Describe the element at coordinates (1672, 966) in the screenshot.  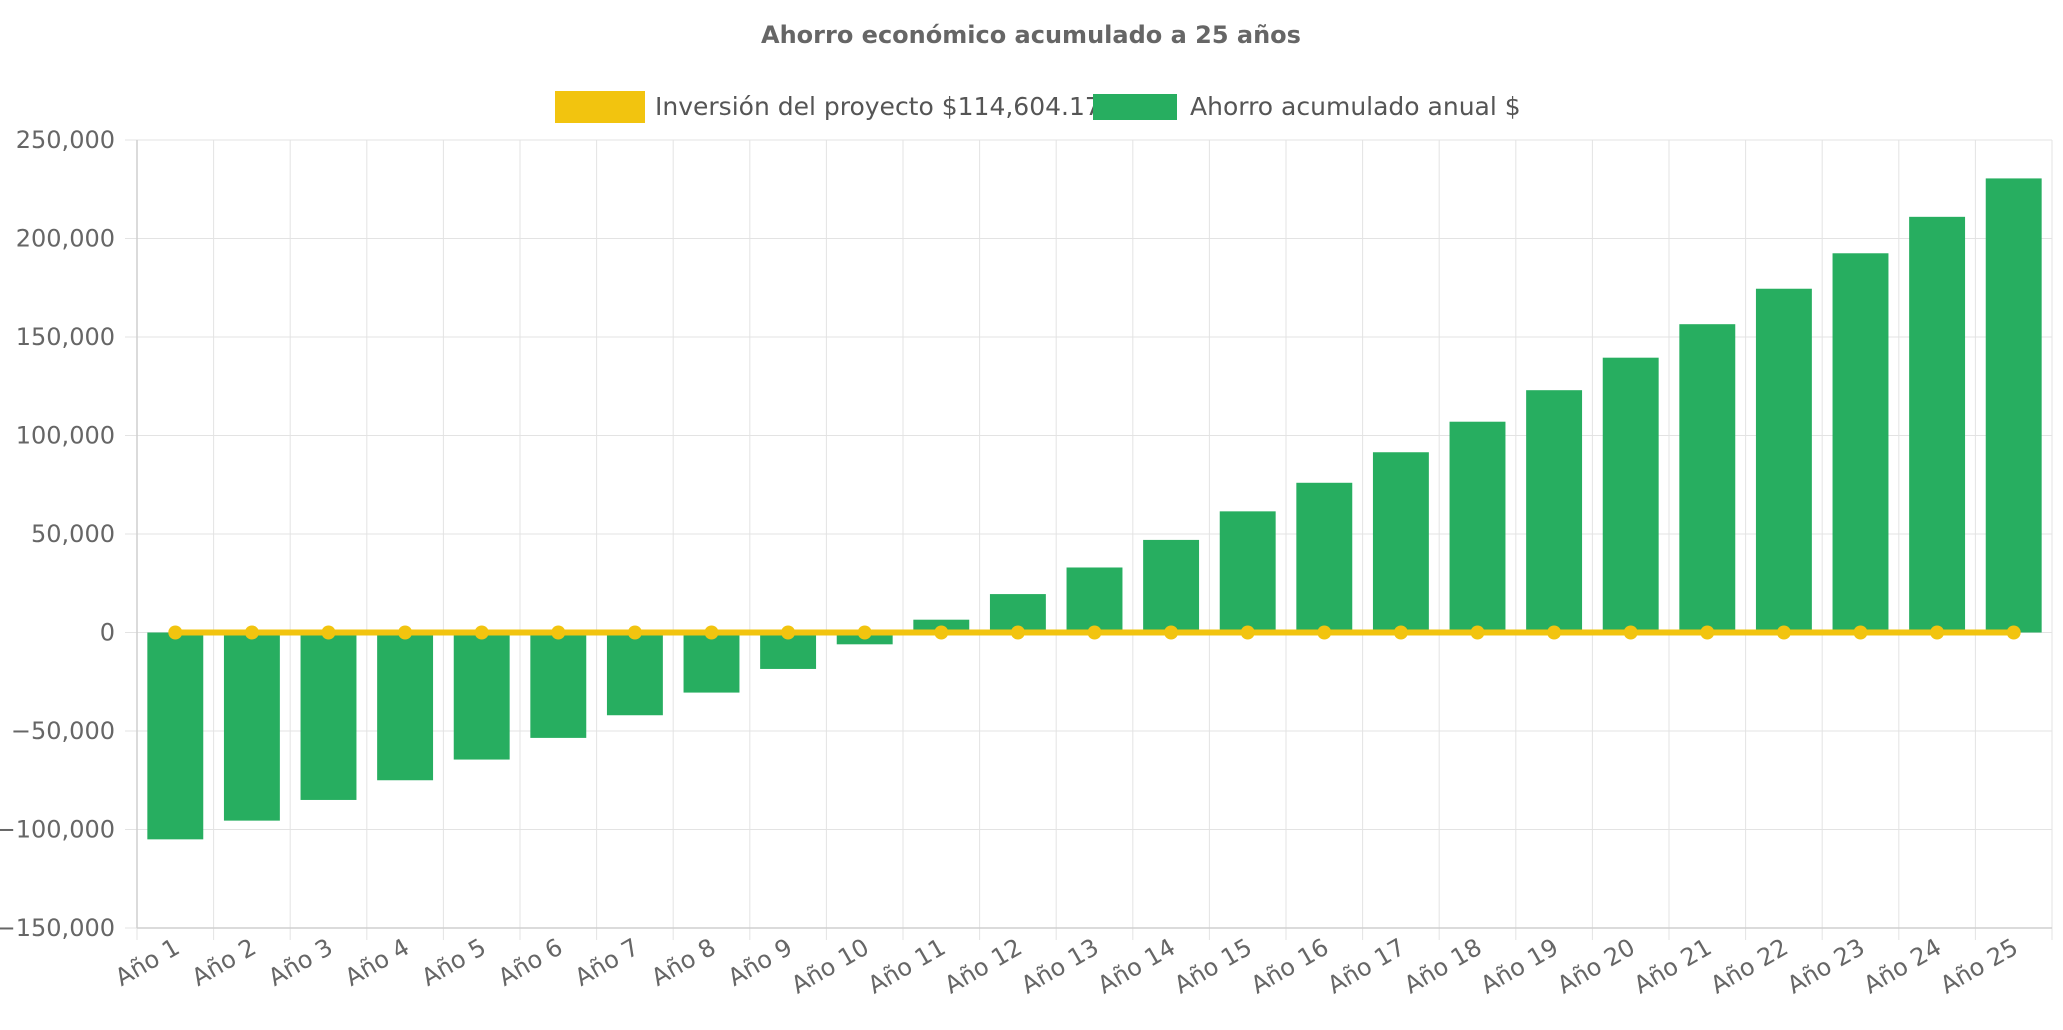
I see `x-tick-label: Año 21` at that location.